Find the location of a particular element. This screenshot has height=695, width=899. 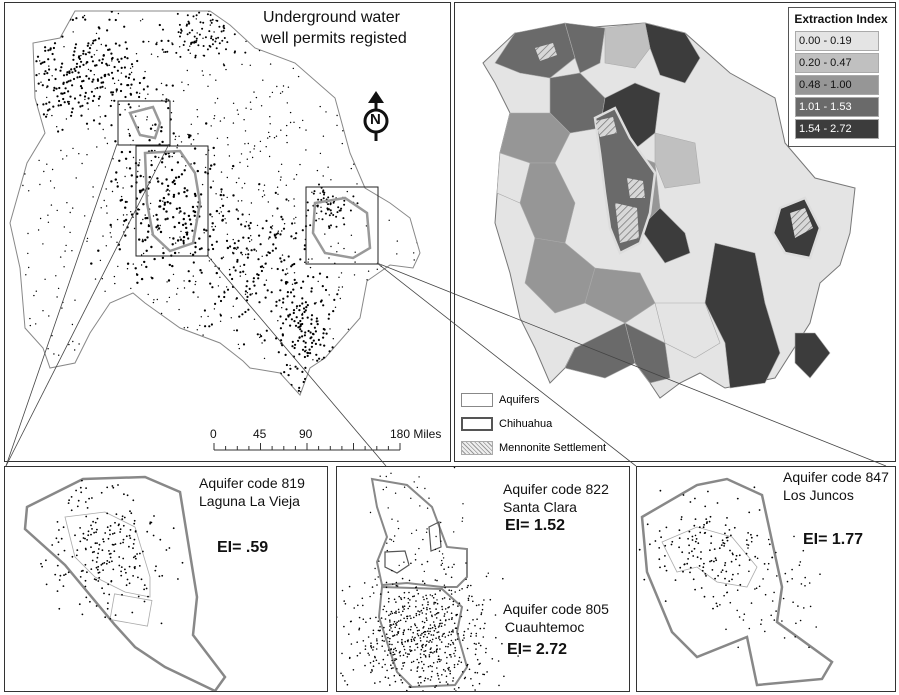

aquifer-outline-805-822-thick is located at coordinates (625, 180).